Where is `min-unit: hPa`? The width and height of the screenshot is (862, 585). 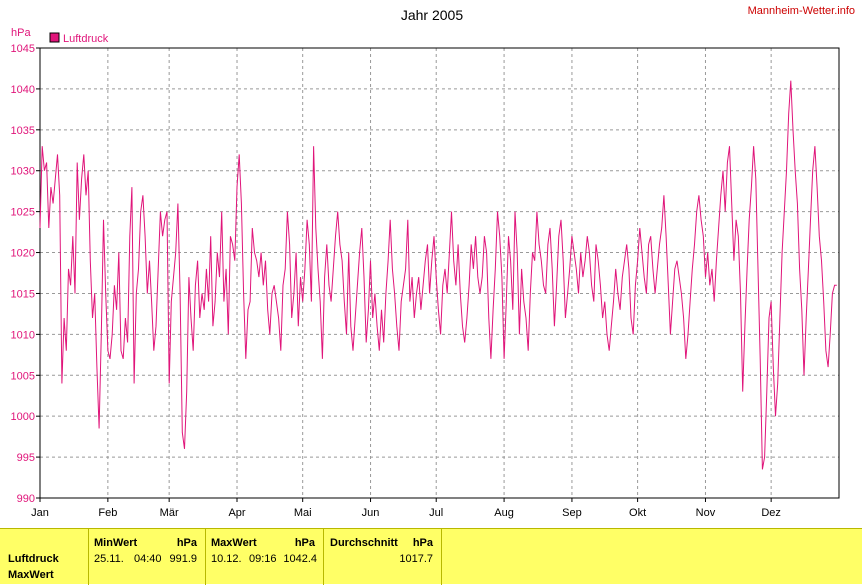 min-unit: hPa is located at coordinates (186, 543).